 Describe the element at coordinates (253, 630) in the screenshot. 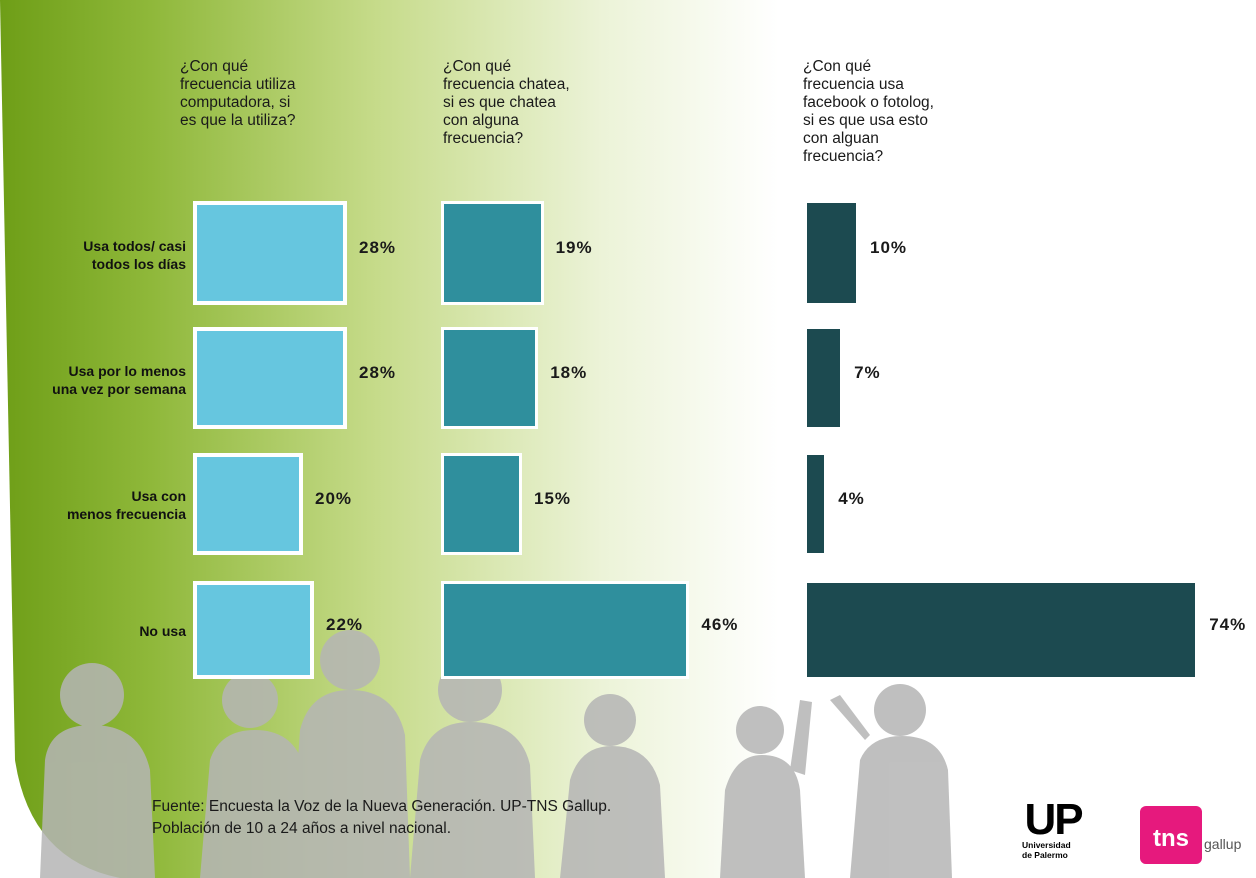

I see `bar-series1-row4` at that location.